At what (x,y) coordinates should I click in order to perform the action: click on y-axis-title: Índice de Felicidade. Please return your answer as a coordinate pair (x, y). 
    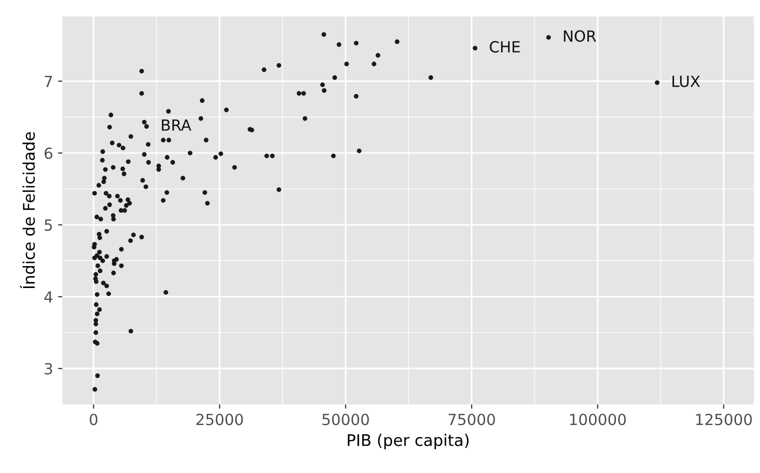
    Looking at the image, I should click on (27, 210).